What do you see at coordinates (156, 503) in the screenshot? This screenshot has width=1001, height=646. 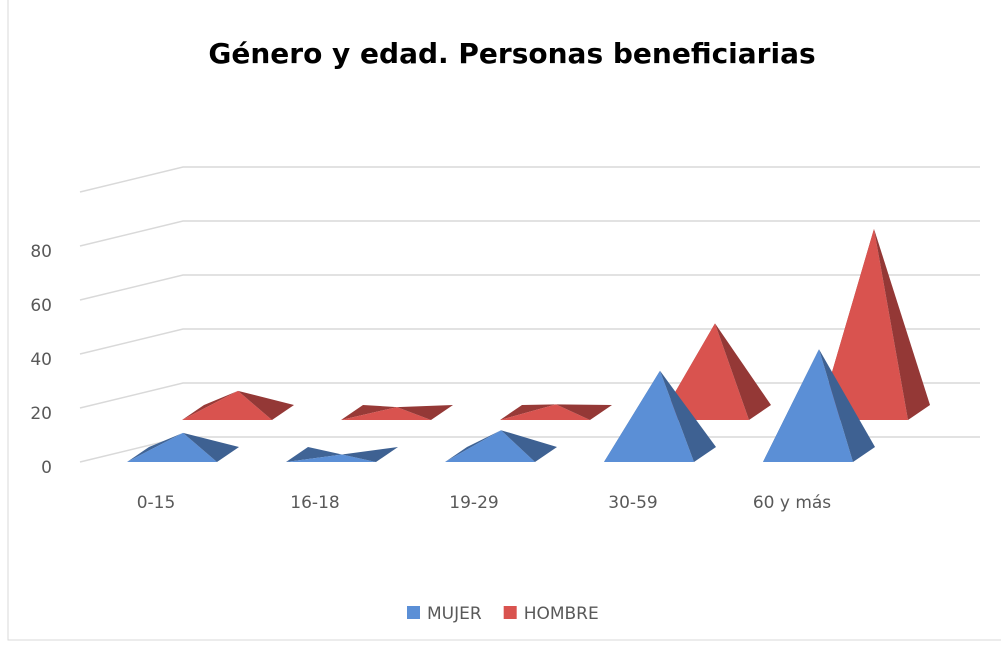 I see `x-tick-label: 0-15` at bounding box center [156, 503].